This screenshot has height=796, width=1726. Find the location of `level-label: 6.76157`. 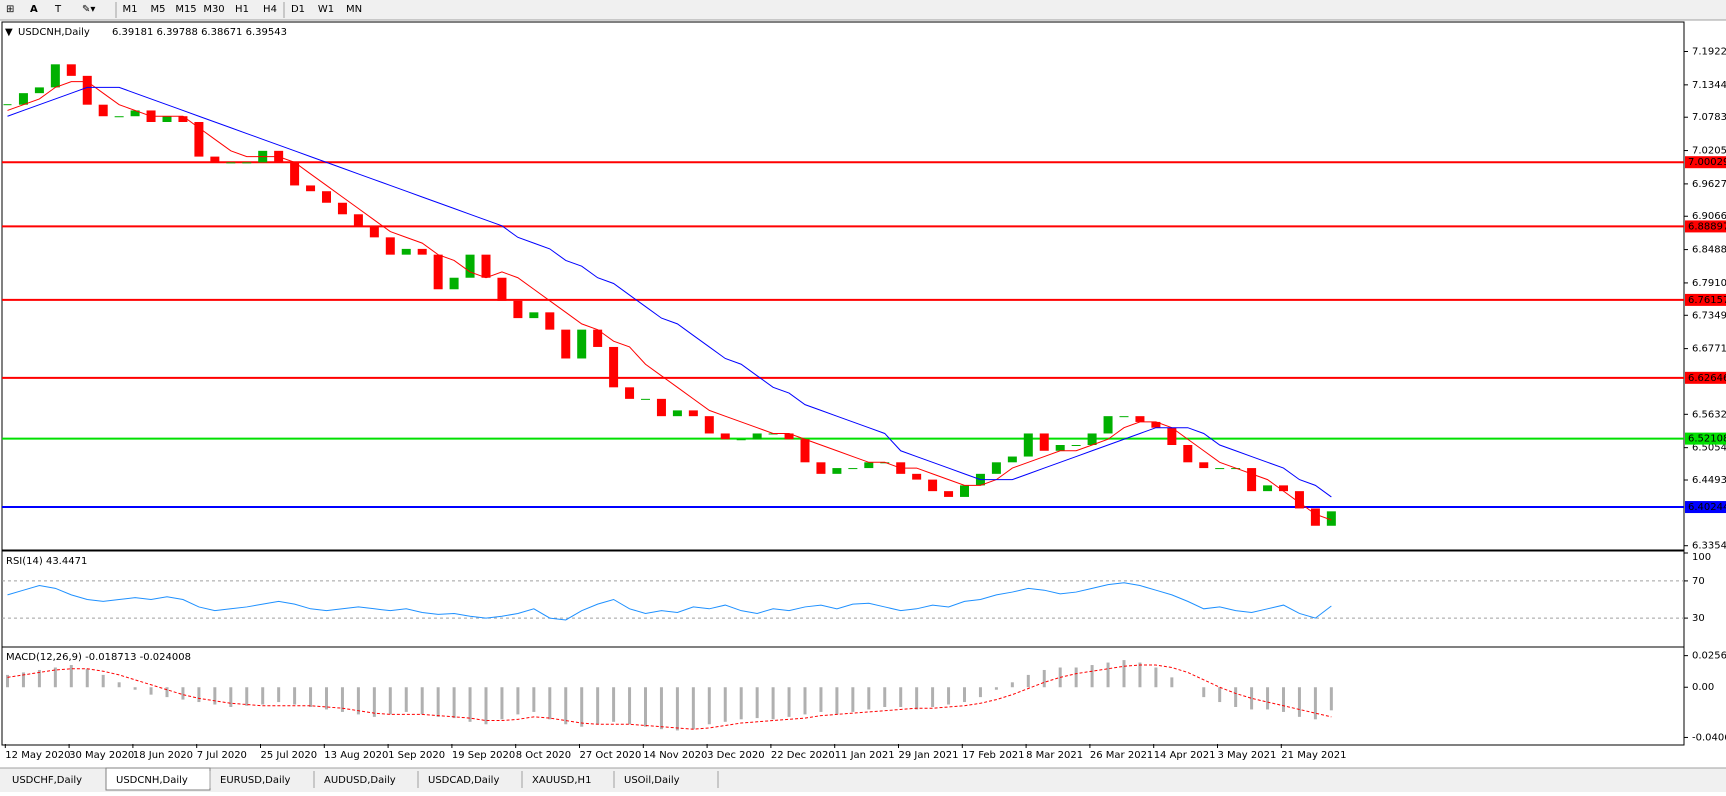

level-label: 6.76157 is located at coordinates (1707, 300).